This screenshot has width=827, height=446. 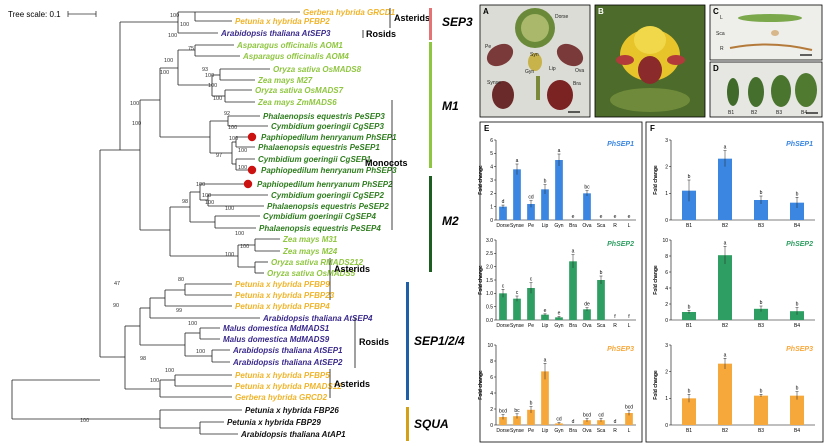 What do you see at coordinates (534, 55) in the screenshot?
I see `photo-a-callout-syn: Syn` at bounding box center [534, 55].